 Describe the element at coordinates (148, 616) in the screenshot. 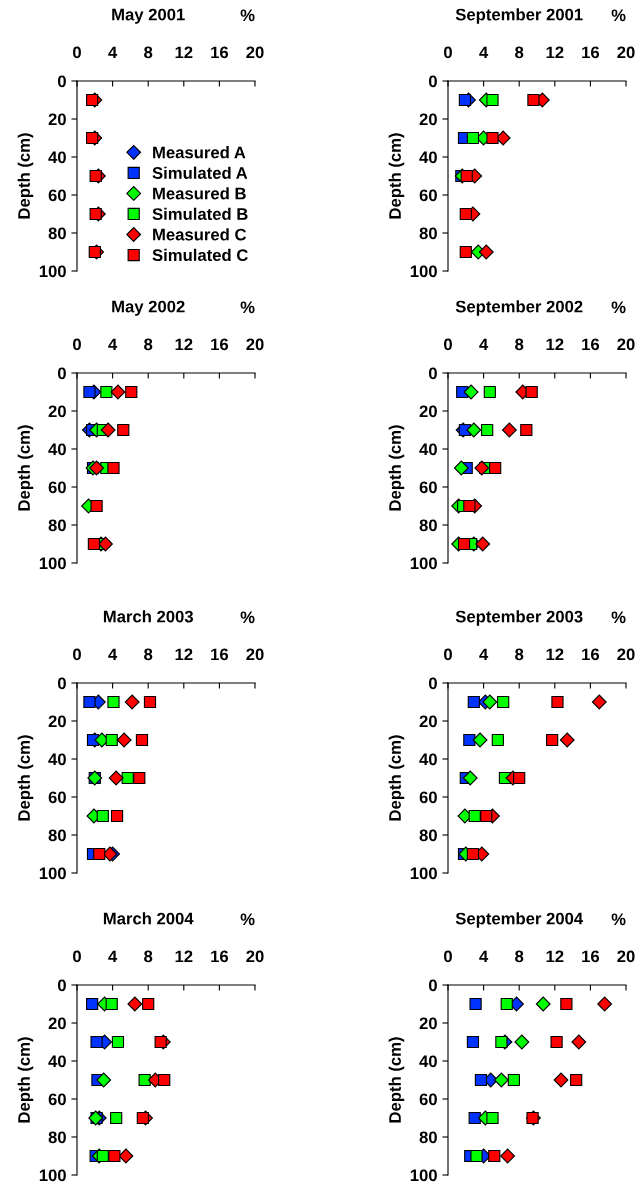

I see `chart-title: March 2003` at that location.